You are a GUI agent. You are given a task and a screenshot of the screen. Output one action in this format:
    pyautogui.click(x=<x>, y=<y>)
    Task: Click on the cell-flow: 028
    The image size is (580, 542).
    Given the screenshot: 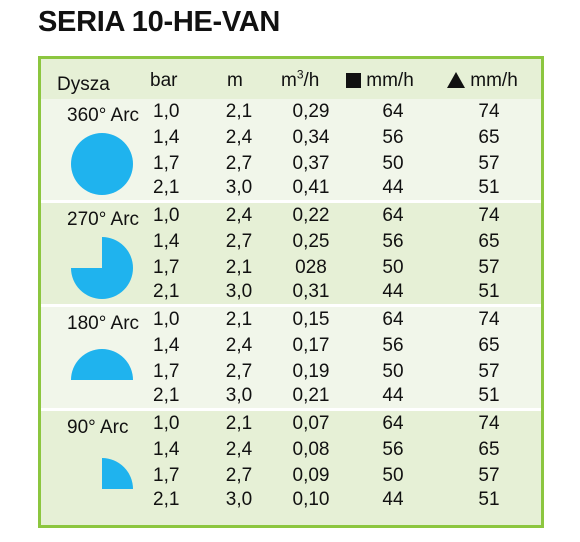 What is the action you would take?
    pyautogui.click(x=311, y=267)
    